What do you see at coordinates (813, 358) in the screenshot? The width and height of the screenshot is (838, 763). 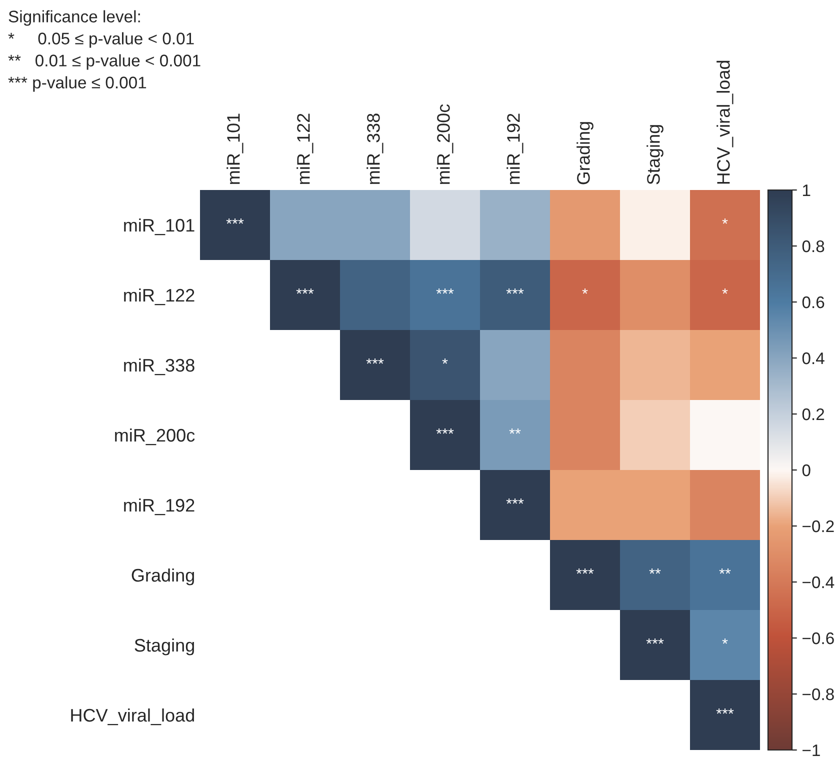 I see `color-bar-label: 0.4` at bounding box center [813, 358].